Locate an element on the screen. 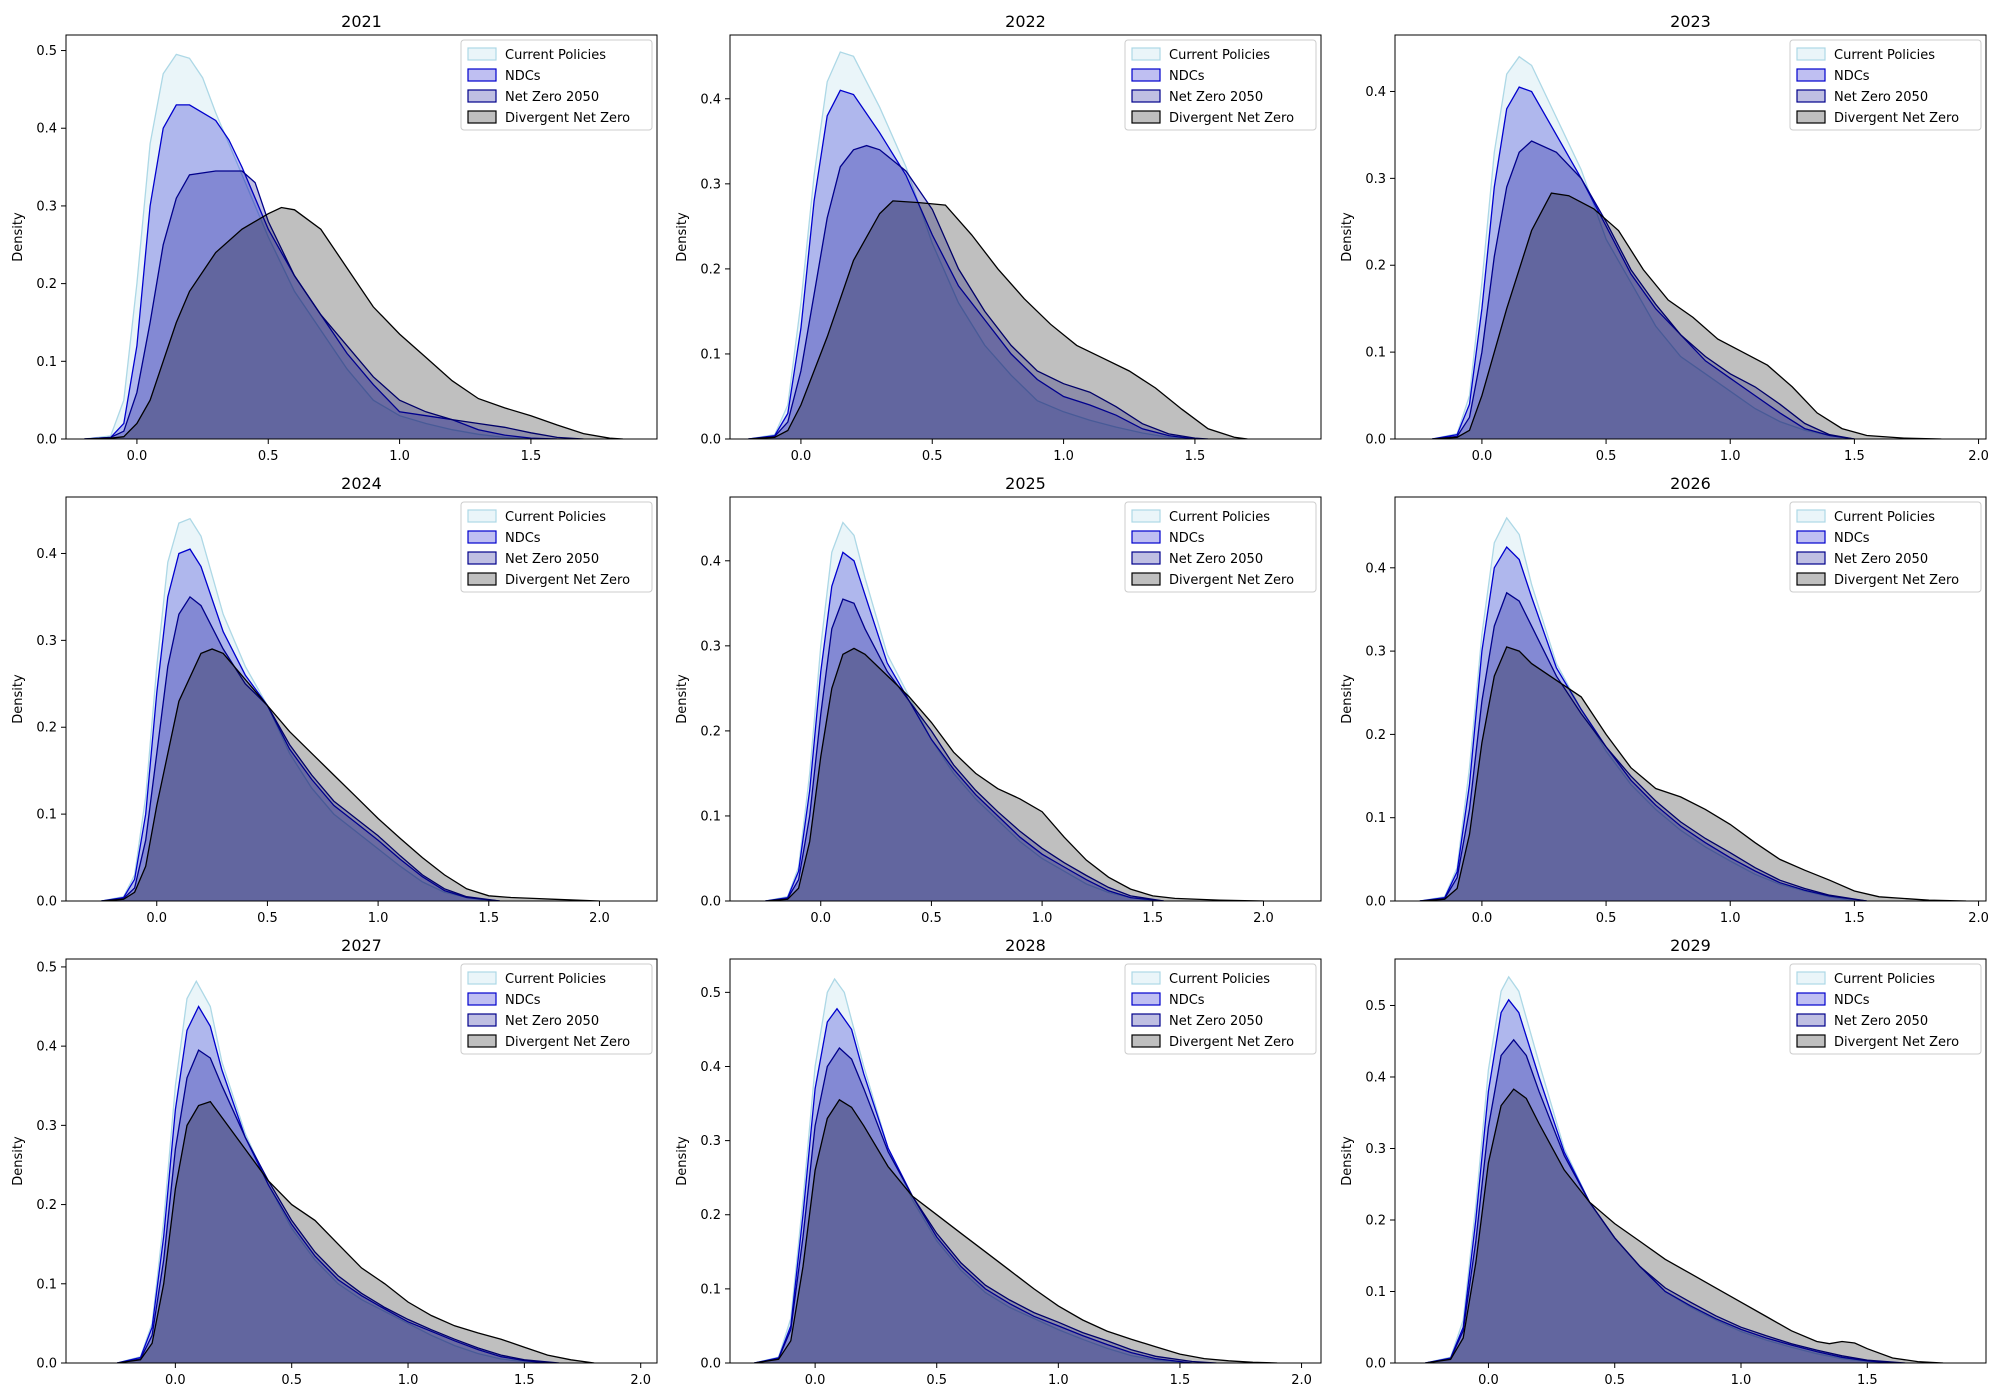  series-fill-divergent-net-zero is located at coordinates (1693, 773).